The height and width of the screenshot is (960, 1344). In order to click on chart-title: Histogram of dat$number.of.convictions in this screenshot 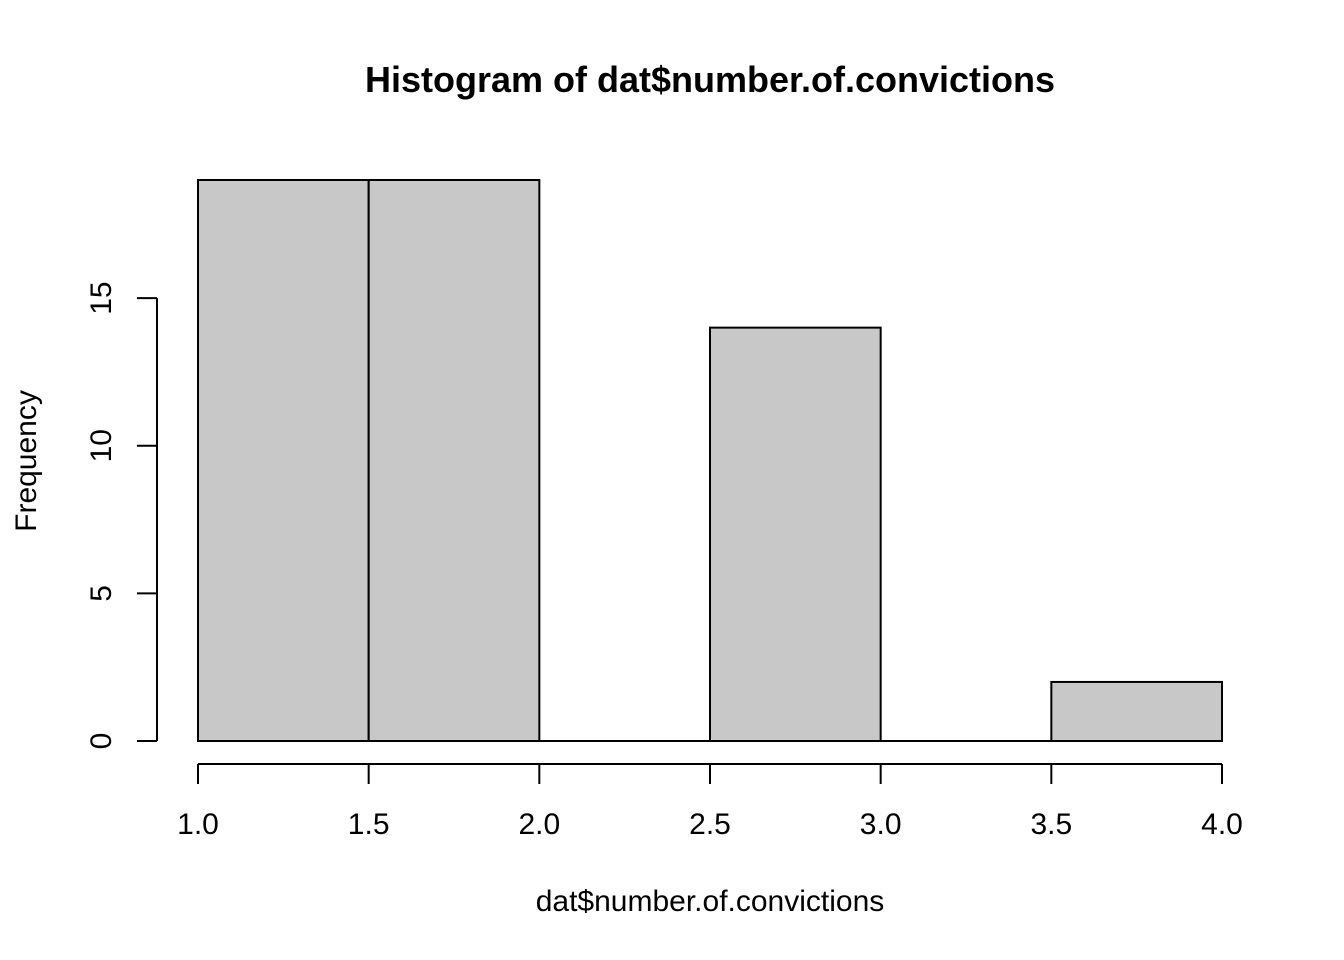, I will do `click(710, 79)`.